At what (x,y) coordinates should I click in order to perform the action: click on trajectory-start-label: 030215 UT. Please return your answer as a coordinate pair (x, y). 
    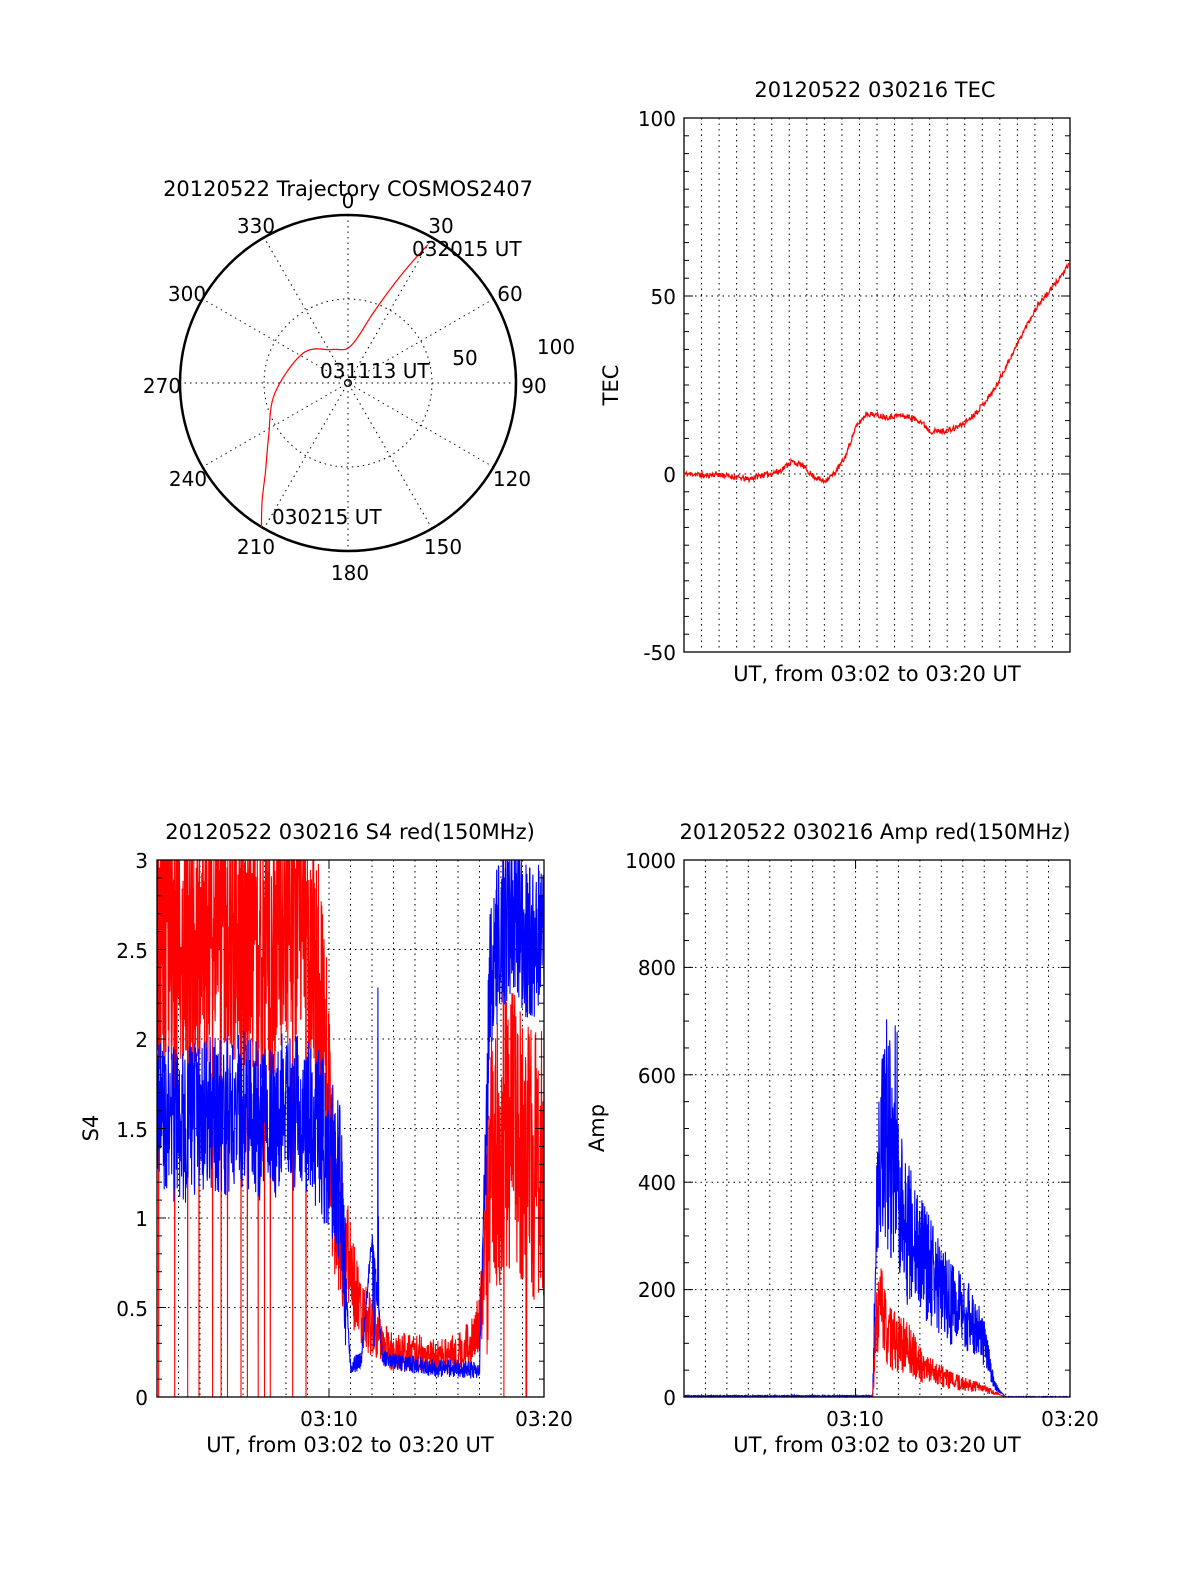
    Looking at the image, I should click on (327, 517).